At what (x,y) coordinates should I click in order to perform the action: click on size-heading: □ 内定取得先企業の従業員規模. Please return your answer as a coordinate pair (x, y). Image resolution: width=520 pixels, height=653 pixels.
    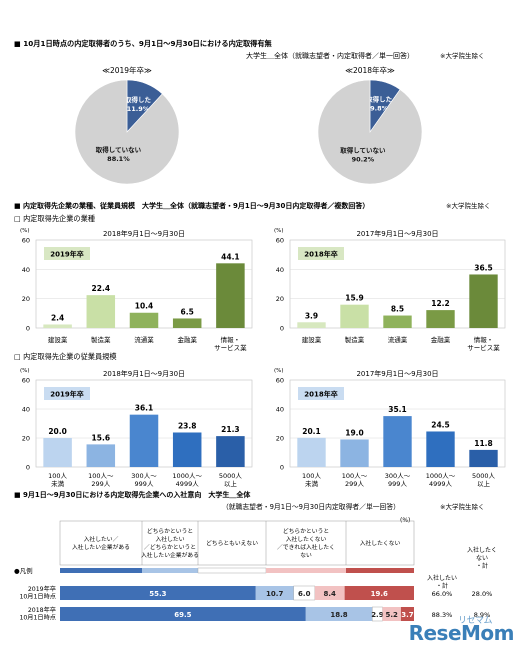
    Looking at the image, I should click on (65, 356).